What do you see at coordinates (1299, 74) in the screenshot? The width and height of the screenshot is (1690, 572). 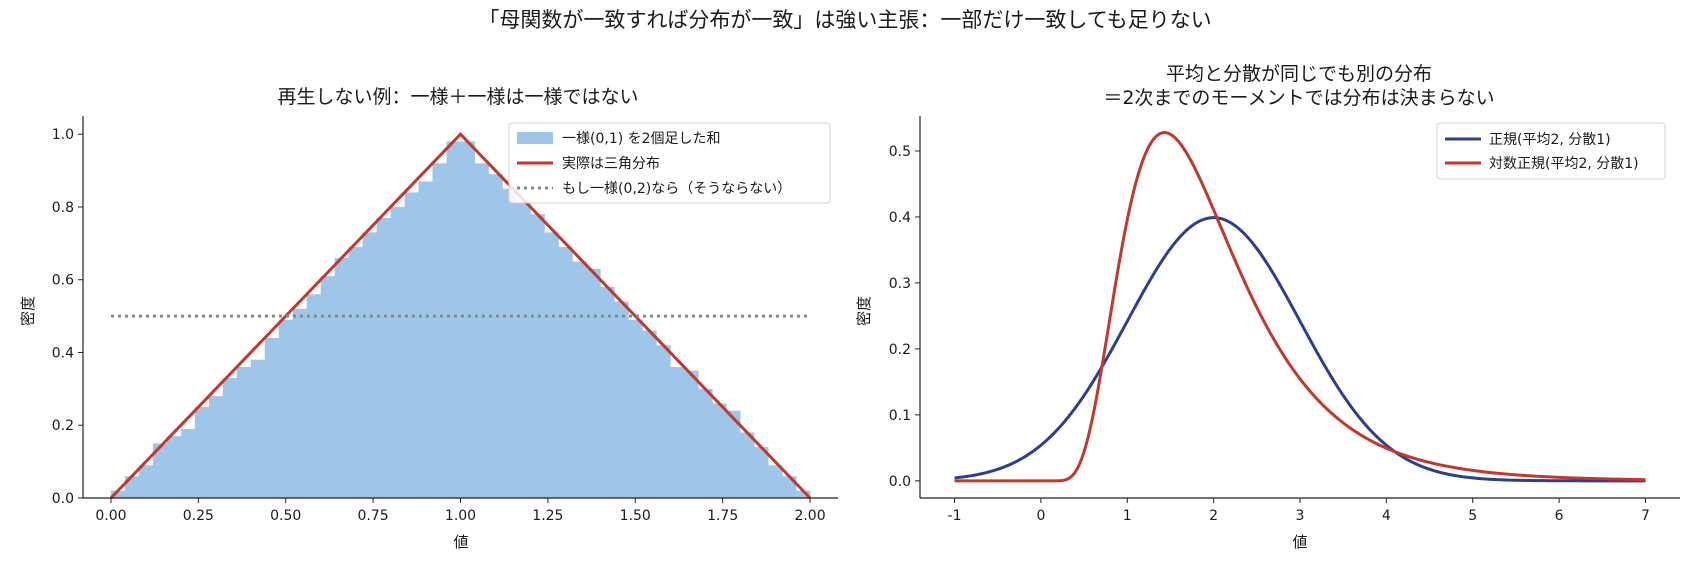 I see `right-title-line: 平均と分散が同じでも別の分布` at bounding box center [1299, 74].